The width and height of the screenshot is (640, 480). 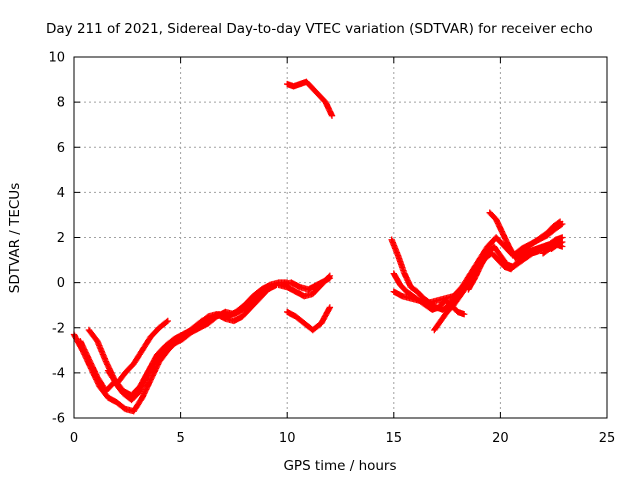 I want to click on x-tick-label: 25, so click(x=607, y=438).